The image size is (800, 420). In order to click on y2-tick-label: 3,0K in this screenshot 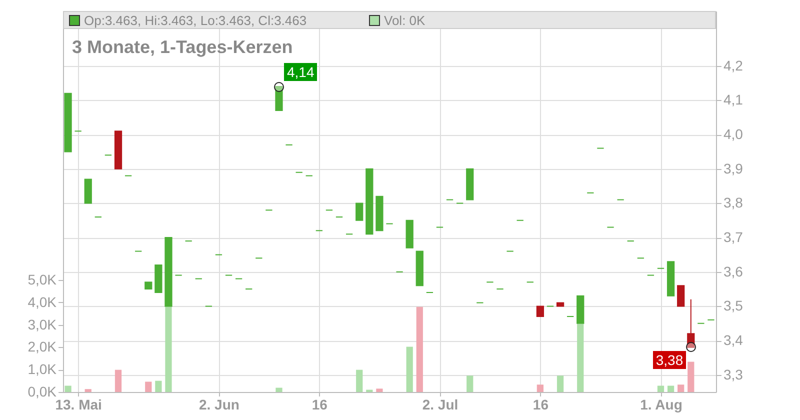, I will do `click(43, 324)`.